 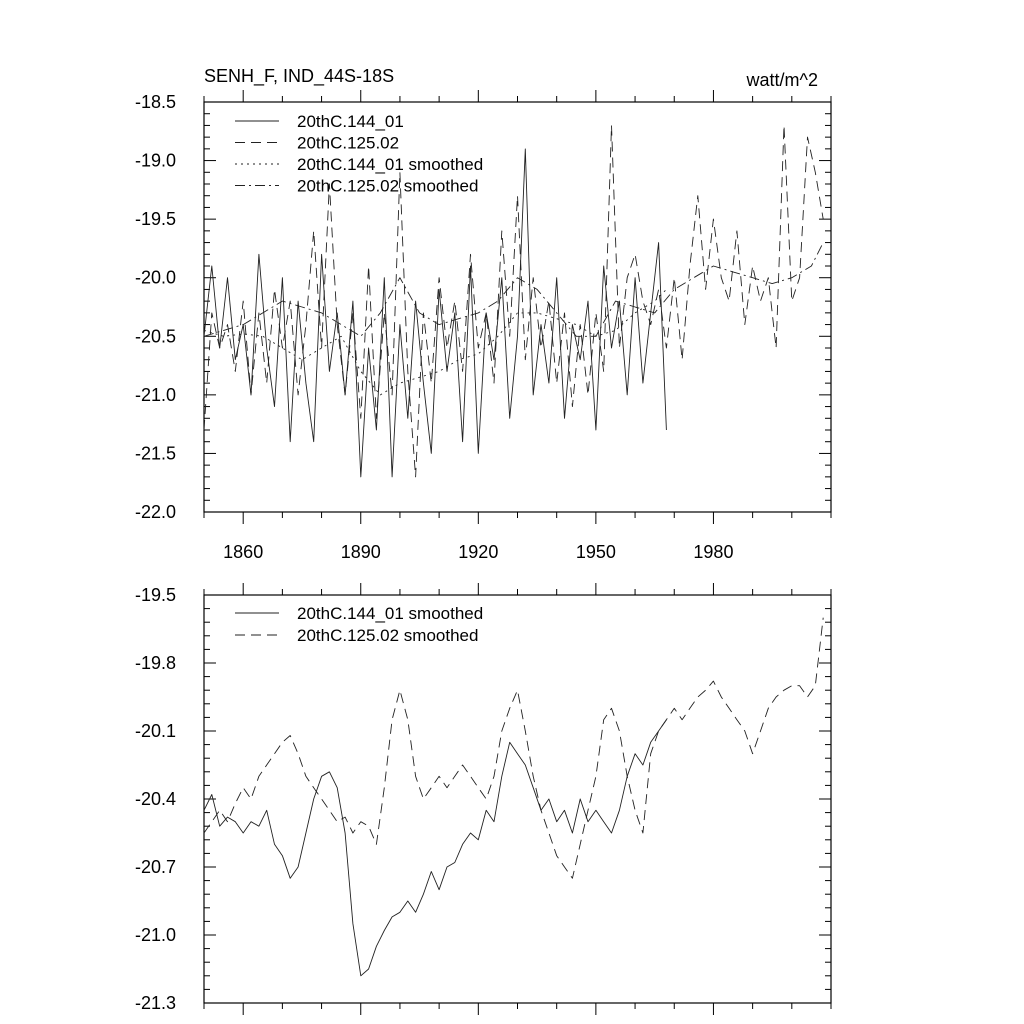 I want to click on x-tick-label: 1920, so click(x=478, y=552).